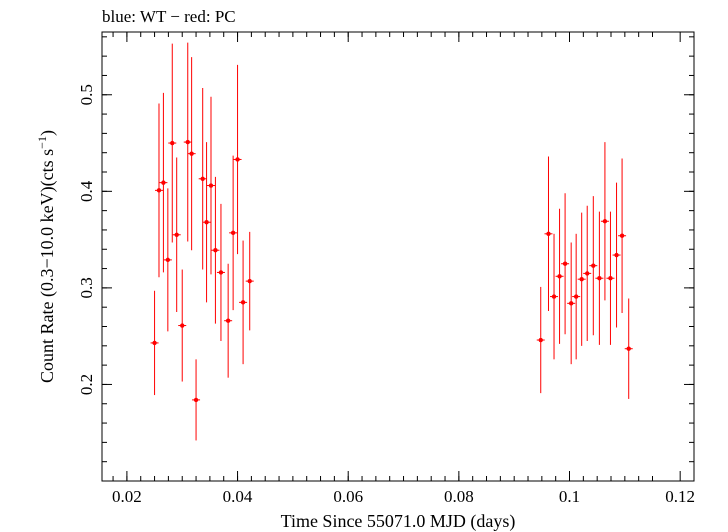 The width and height of the screenshot is (728, 532). Describe the element at coordinates (86, 94) in the screenshot. I see `y-tick-label: 0.5` at that location.